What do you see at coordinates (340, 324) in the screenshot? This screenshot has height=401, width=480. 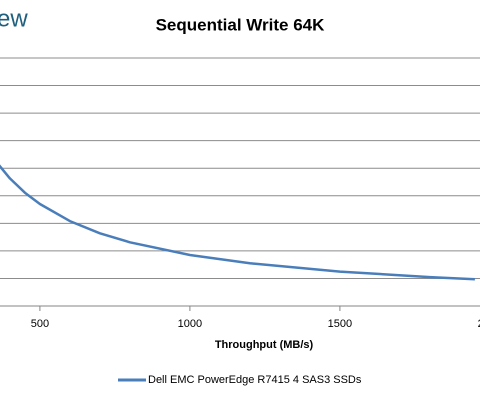 I see `x-tick-label: 1500` at bounding box center [340, 324].